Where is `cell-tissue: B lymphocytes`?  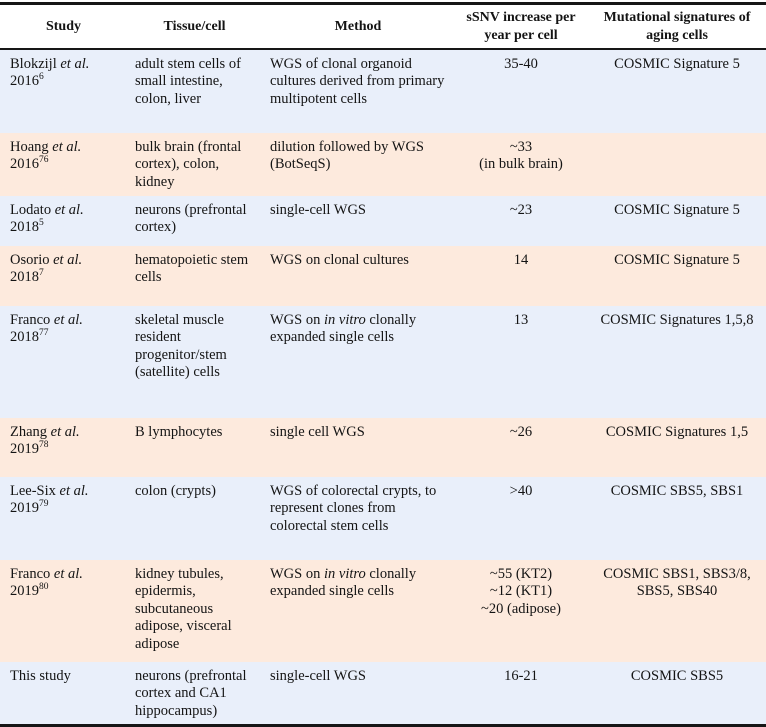 cell-tissue: B lymphocytes is located at coordinates (194, 447).